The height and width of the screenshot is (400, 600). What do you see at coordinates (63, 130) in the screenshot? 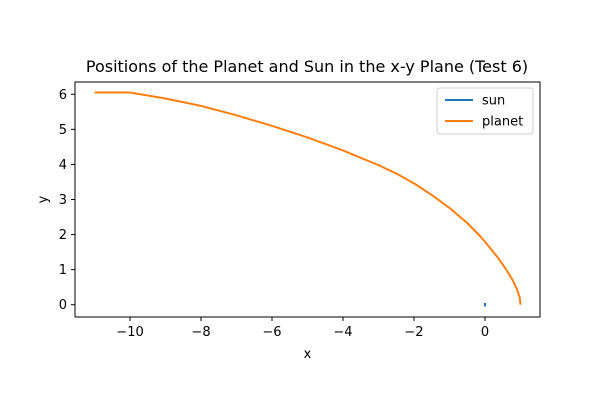
I see `y-tick-label: 5` at bounding box center [63, 130].